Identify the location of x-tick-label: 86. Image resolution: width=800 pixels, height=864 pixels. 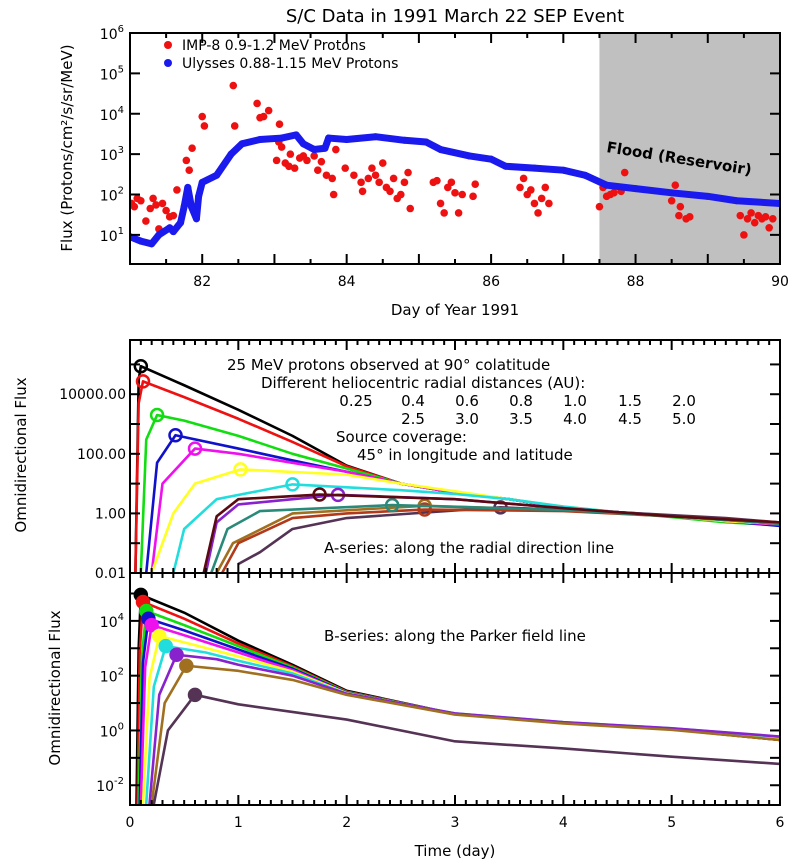
(491, 282).